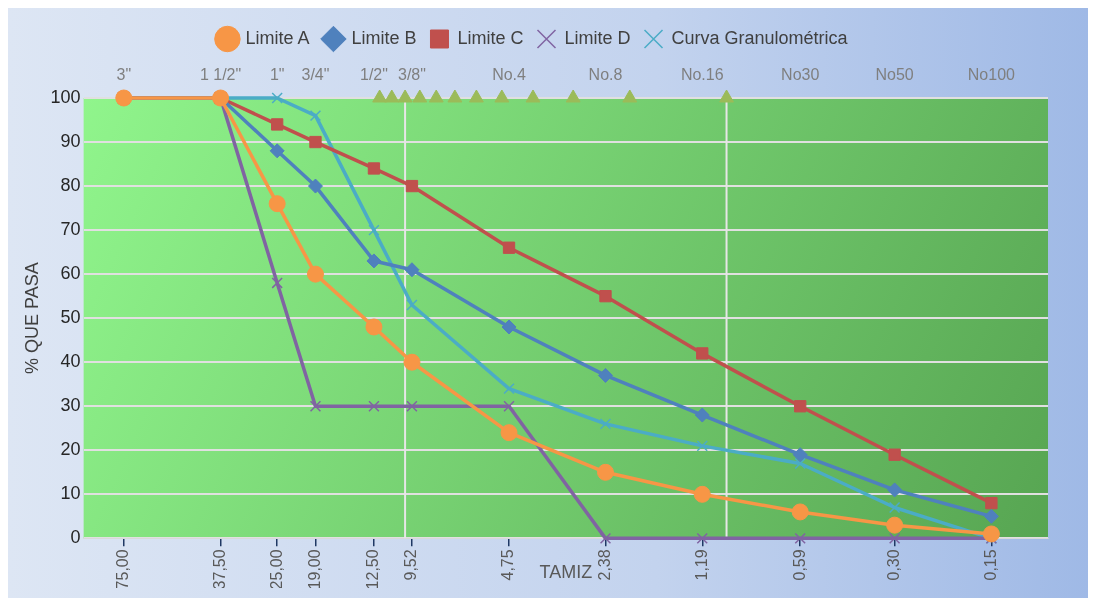 The image size is (1096, 603). Describe the element at coordinates (605, 75) in the screenshot. I see `text: No.8` at that location.